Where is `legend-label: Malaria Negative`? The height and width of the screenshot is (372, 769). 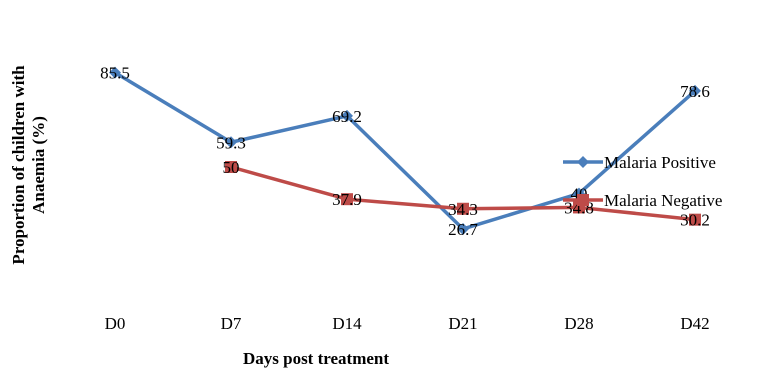
legend-label: Malaria Negative is located at coordinates (663, 200).